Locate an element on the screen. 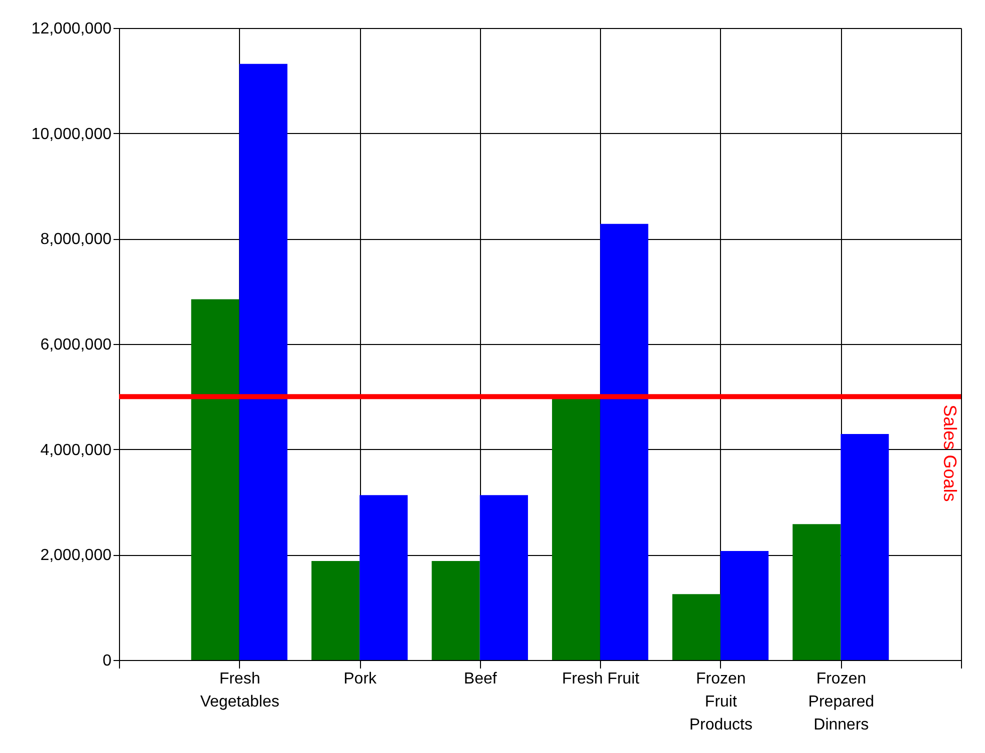  x-tick-label: Frozen Prepared Dinners is located at coordinates (841, 702).